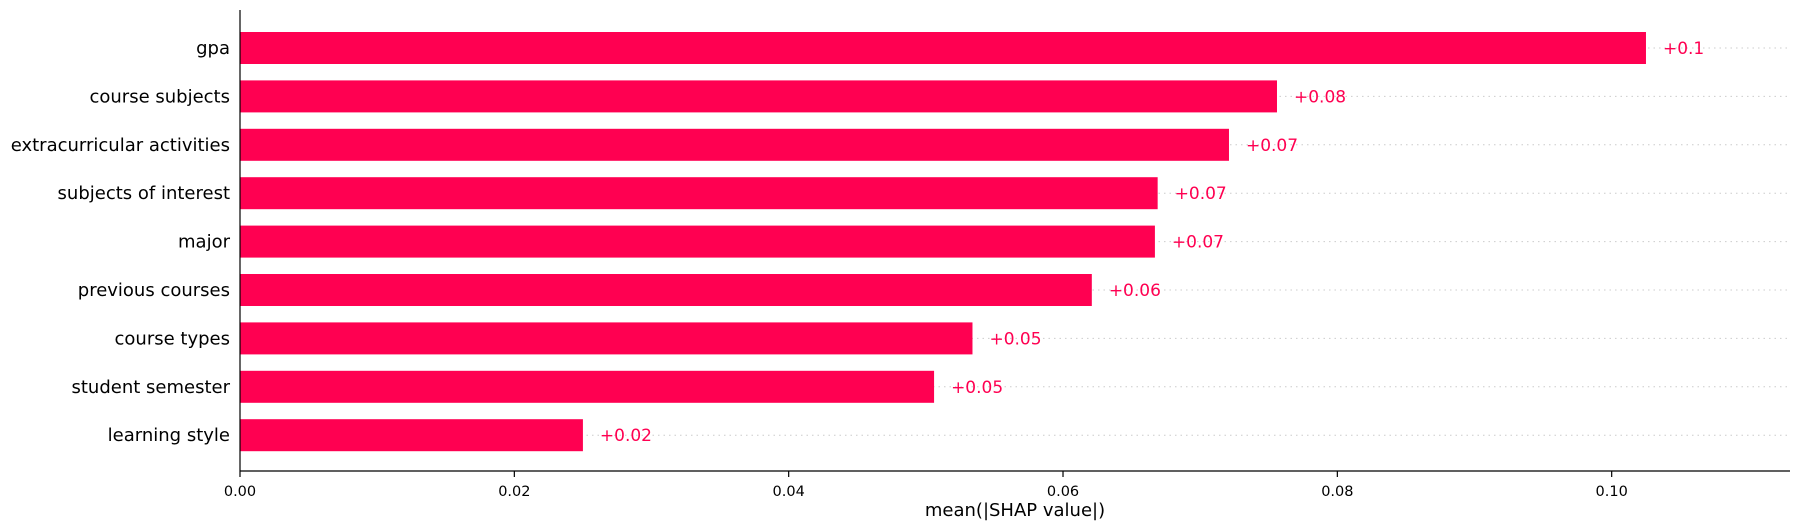 The height and width of the screenshot is (530, 1799). I want to click on feature-label: major, so click(204, 242).